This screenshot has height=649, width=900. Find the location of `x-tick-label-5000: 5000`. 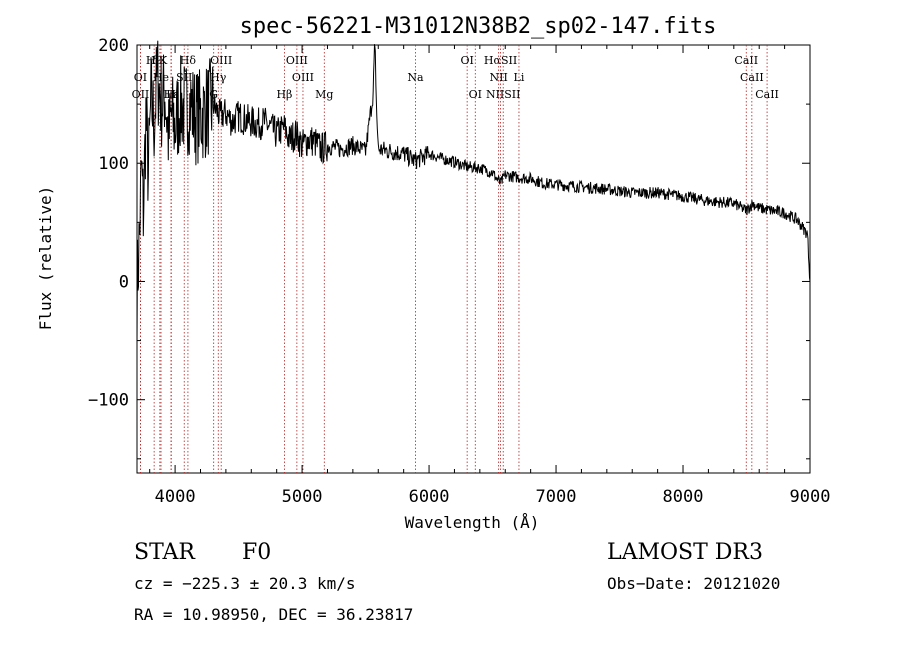

x-tick-label-5000: 5000 is located at coordinates (302, 497).